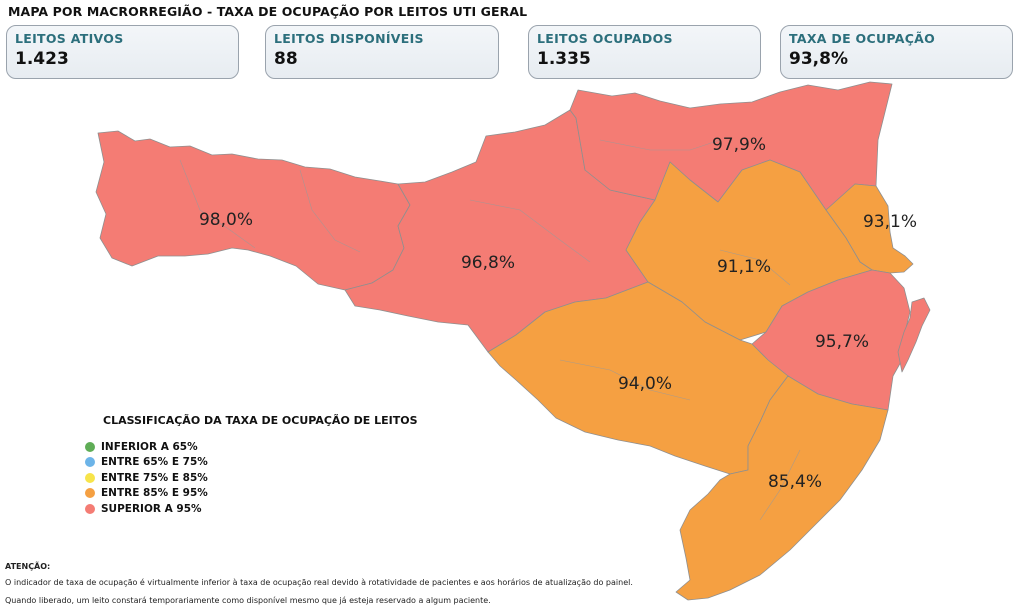 This screenshot has width=1024, height=615. Describe the element at coordinates (122, 52) in the screenshot. I see `card-leitos-ativos: LEITOS ATIVOS 1.423` at that location.